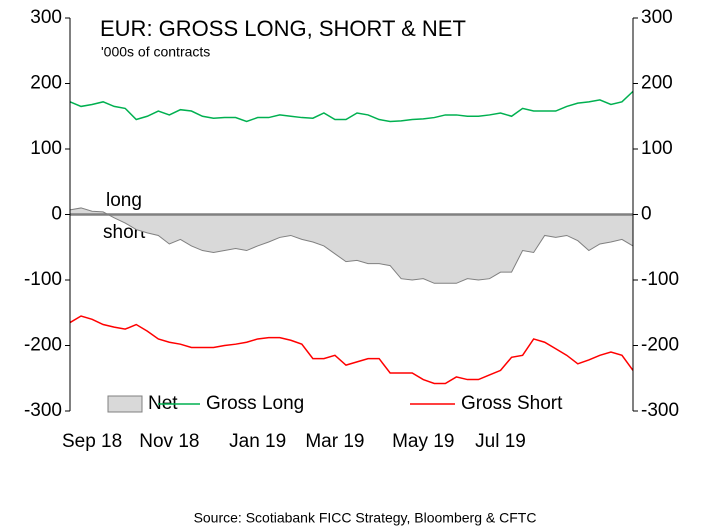  What do you see at coordinates (257, 441) in the screenshot?
I see `x-tick-label: Jan 19` at bounding box center [257, 441].